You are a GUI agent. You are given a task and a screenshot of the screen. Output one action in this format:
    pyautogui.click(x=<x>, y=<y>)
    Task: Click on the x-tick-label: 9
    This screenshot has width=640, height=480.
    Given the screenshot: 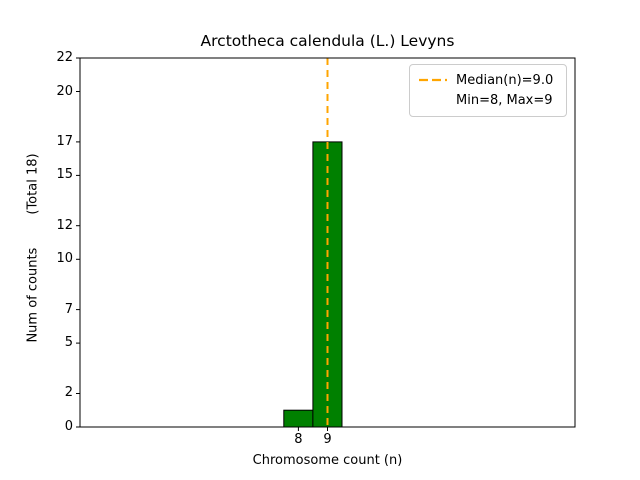 What is the action you would take?
    pyautogui.click(x=327, y=439)
    